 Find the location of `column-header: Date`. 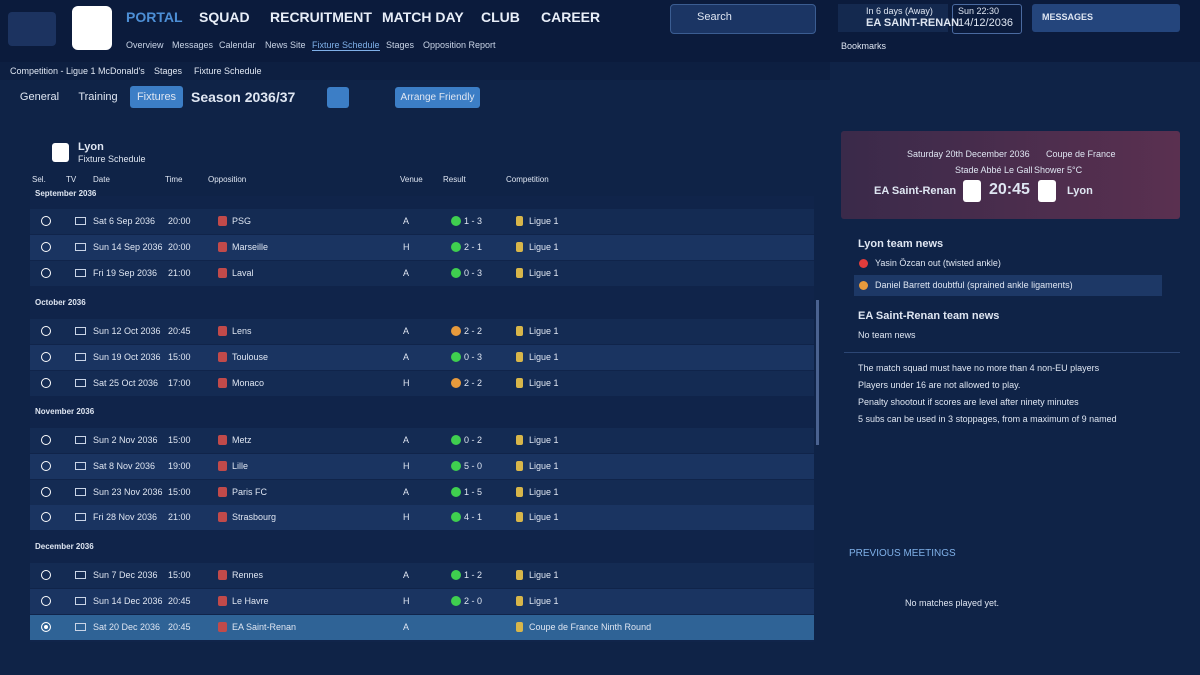

column-header: Date is located at coordinates (101, 179).